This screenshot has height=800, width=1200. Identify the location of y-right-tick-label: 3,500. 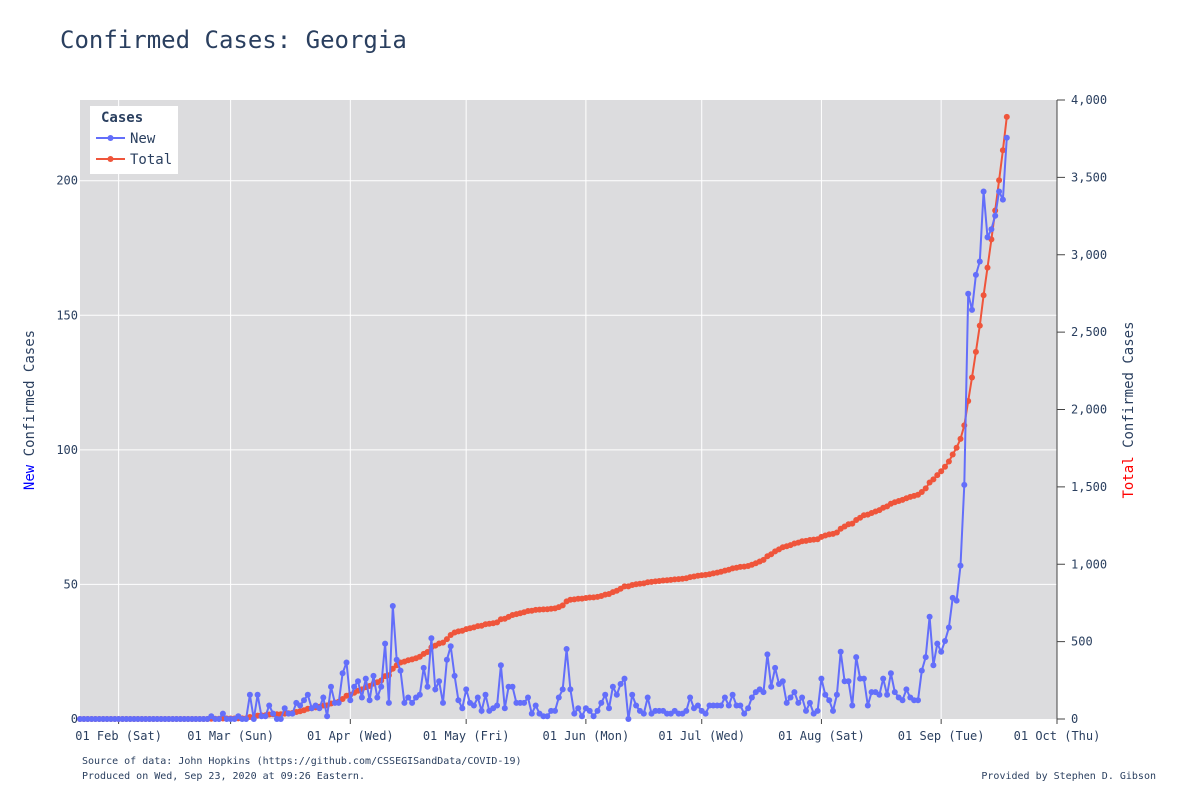
(1089, 177).